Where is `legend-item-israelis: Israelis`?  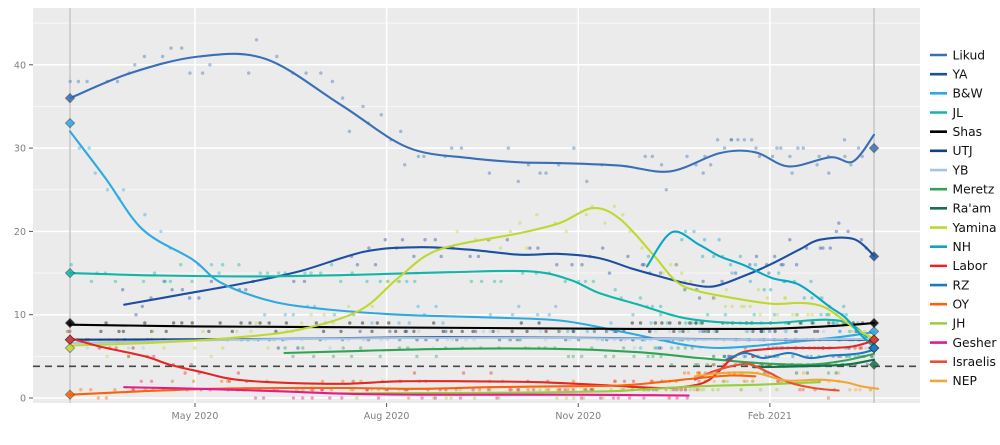 legend-item-israelis: Israelis is located at coordinates (963, 362).